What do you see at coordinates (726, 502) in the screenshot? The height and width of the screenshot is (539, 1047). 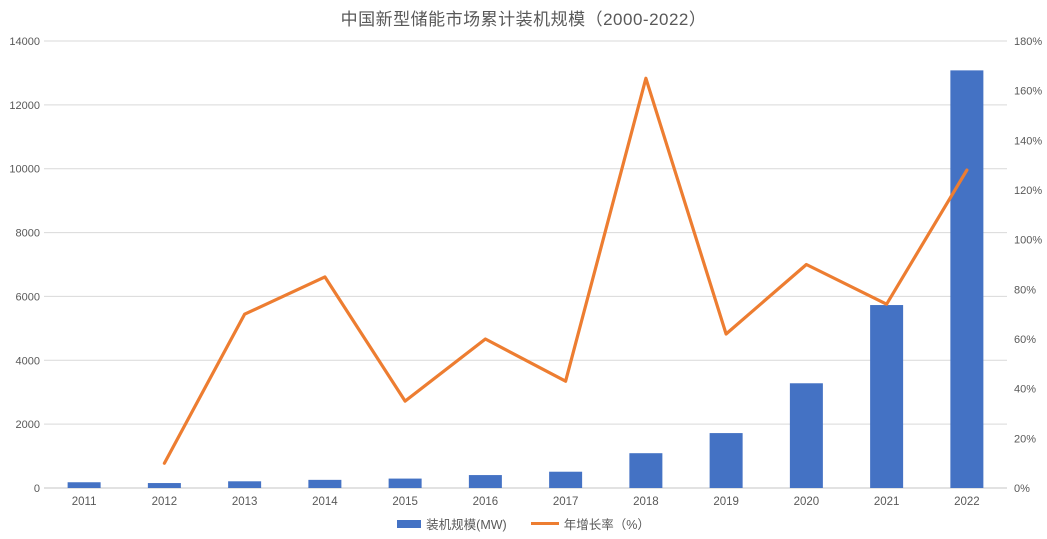 I see `x-axis-label-2019: 2019` at bounding box center [726, 502].